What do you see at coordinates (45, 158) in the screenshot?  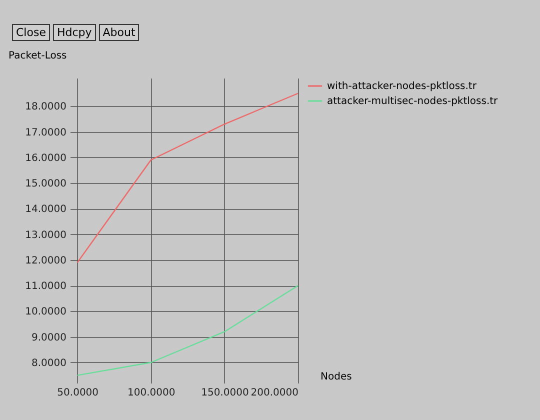 I see `y-tick-label: 16.0000` at bounding box center [45, 158].